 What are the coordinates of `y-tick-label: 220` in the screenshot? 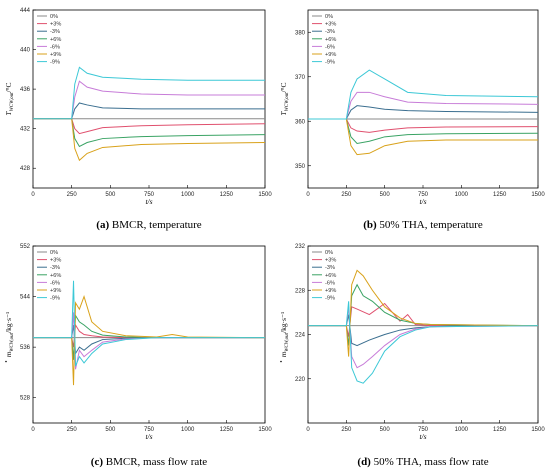 It's located at (300, 380).